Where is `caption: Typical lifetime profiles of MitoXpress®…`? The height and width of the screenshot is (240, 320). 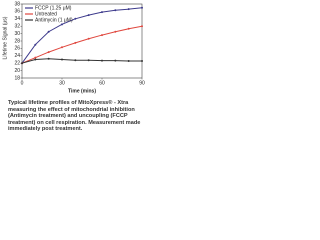 caption: Typical lifetime profiles of MitoXpress®… is located at coordinates (74, 116).